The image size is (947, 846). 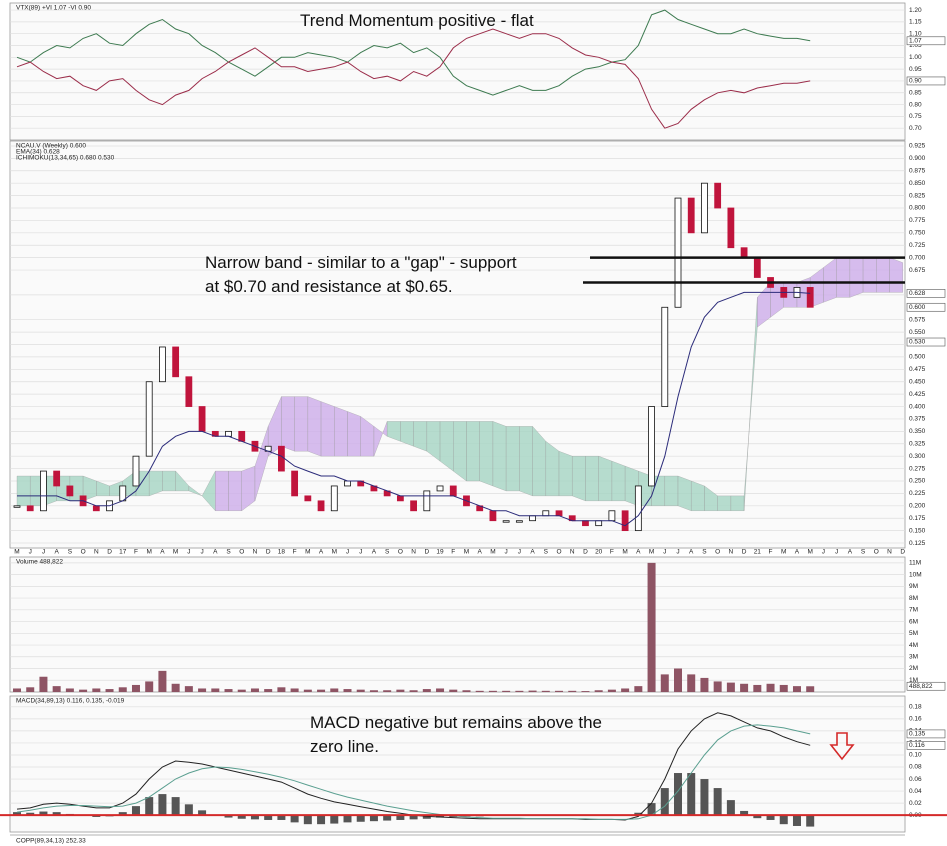 I want to click on y-tick-label: 10M, so click(x=915, y=574).